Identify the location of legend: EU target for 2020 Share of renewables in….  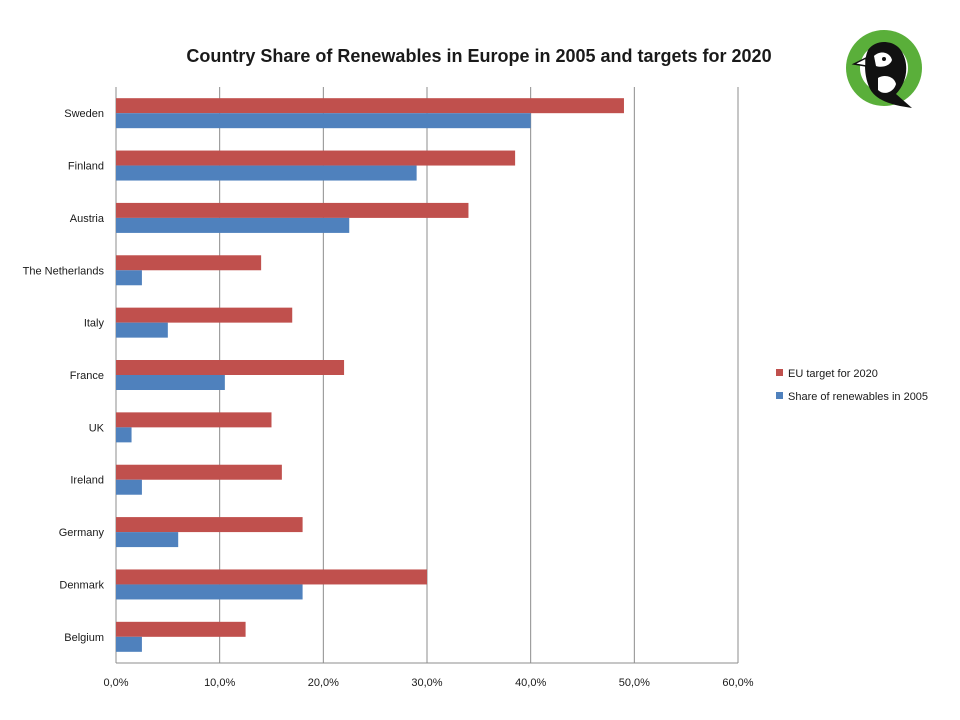
(852, 385).